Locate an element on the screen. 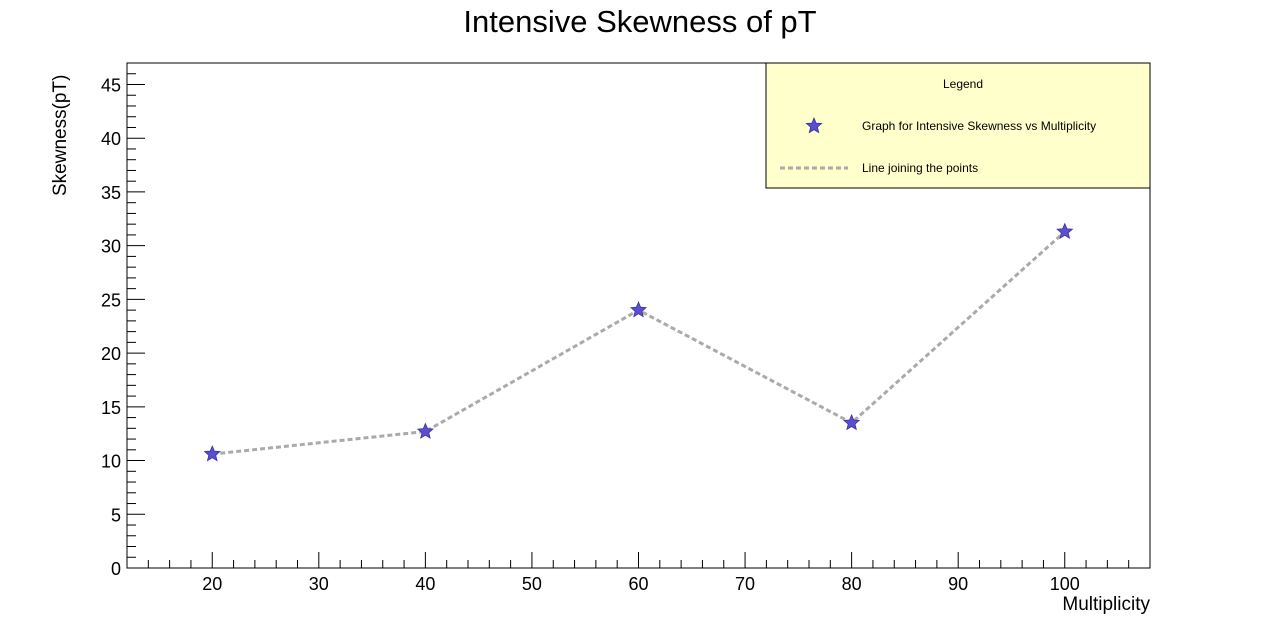 Image resolution: width=1278 pixels, height=632 pixels. y-tick-label: 35 is located at coordinates (111, 193).